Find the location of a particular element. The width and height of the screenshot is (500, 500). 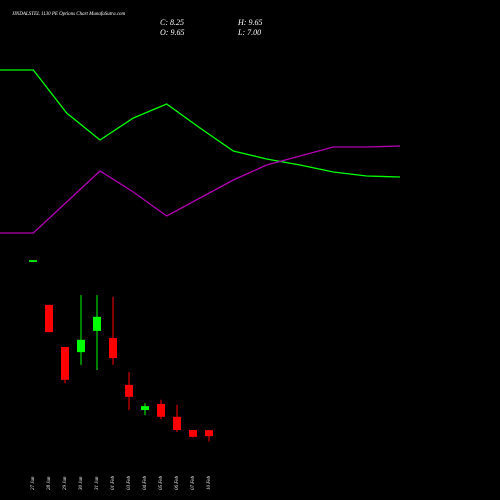

low-info: L: 7.00 is located at coordinates (249, 32).